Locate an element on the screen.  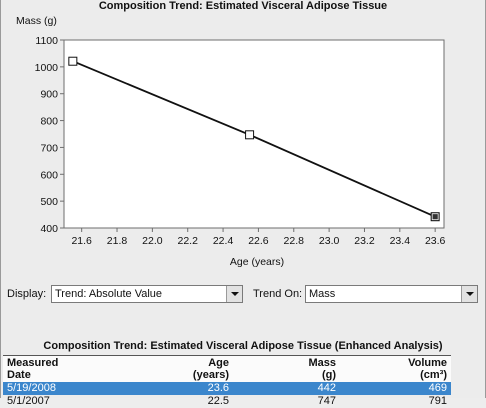
x-tick-label: 22.2 is located at coordinates (188, 241).